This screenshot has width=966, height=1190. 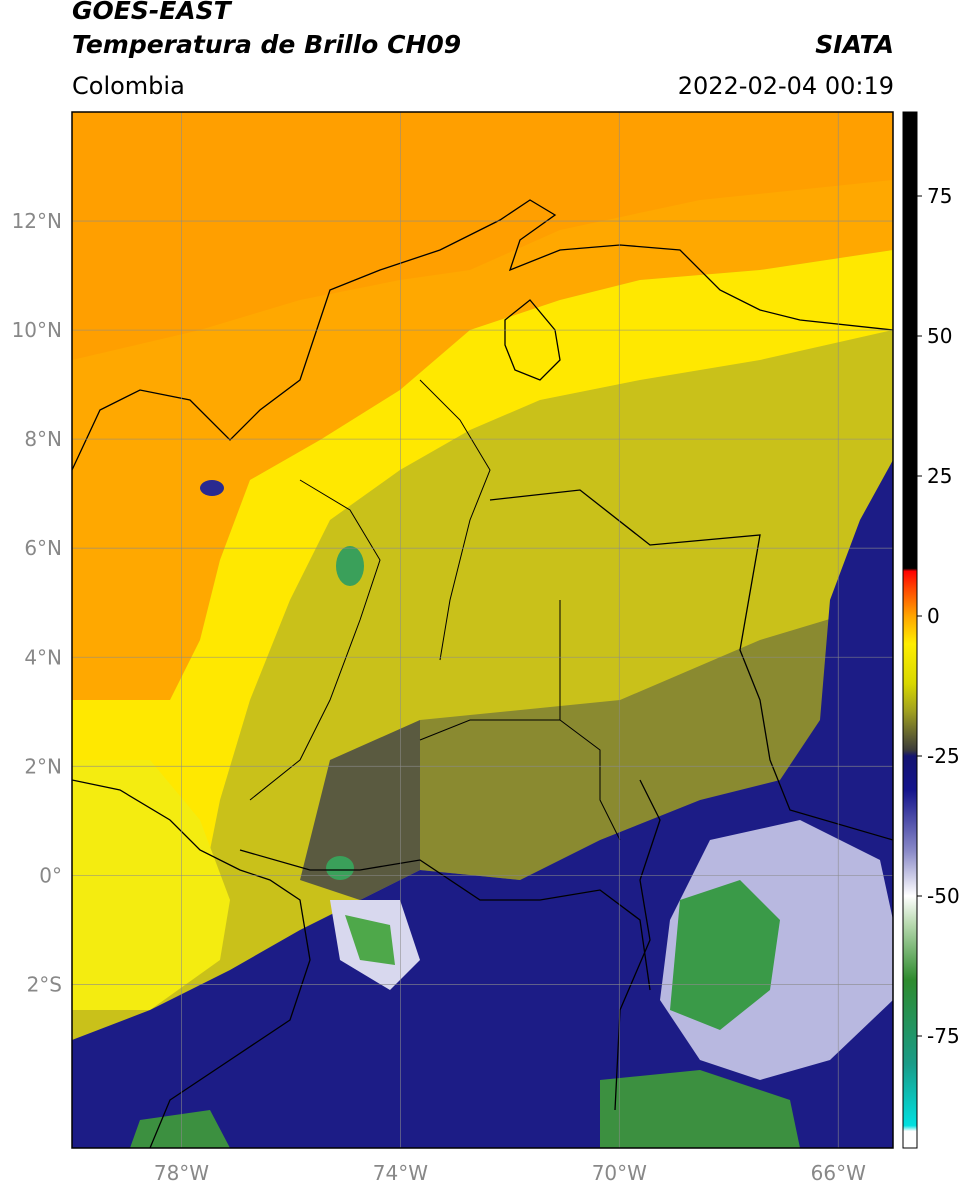 I want to click on colorbar-tick-label: 0, so click(x=933, y=616).